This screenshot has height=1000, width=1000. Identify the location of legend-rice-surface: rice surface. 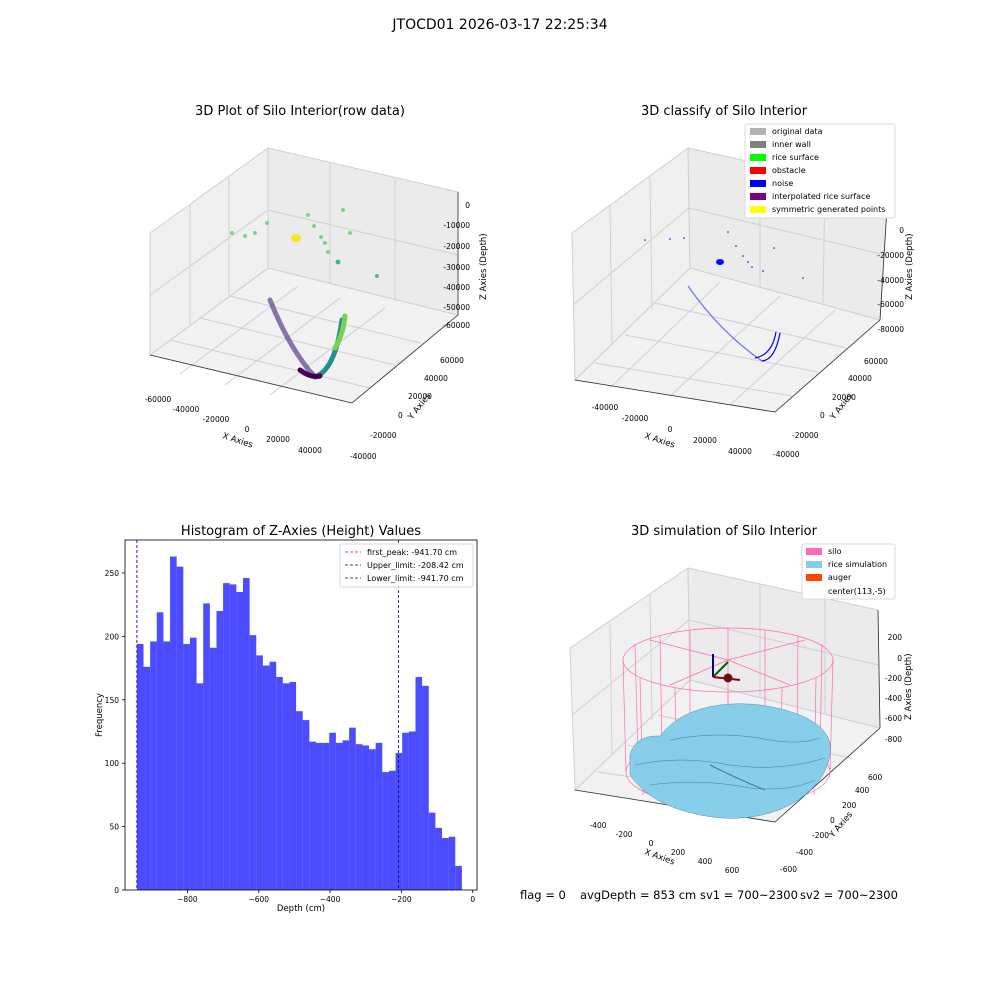
(795, 157).